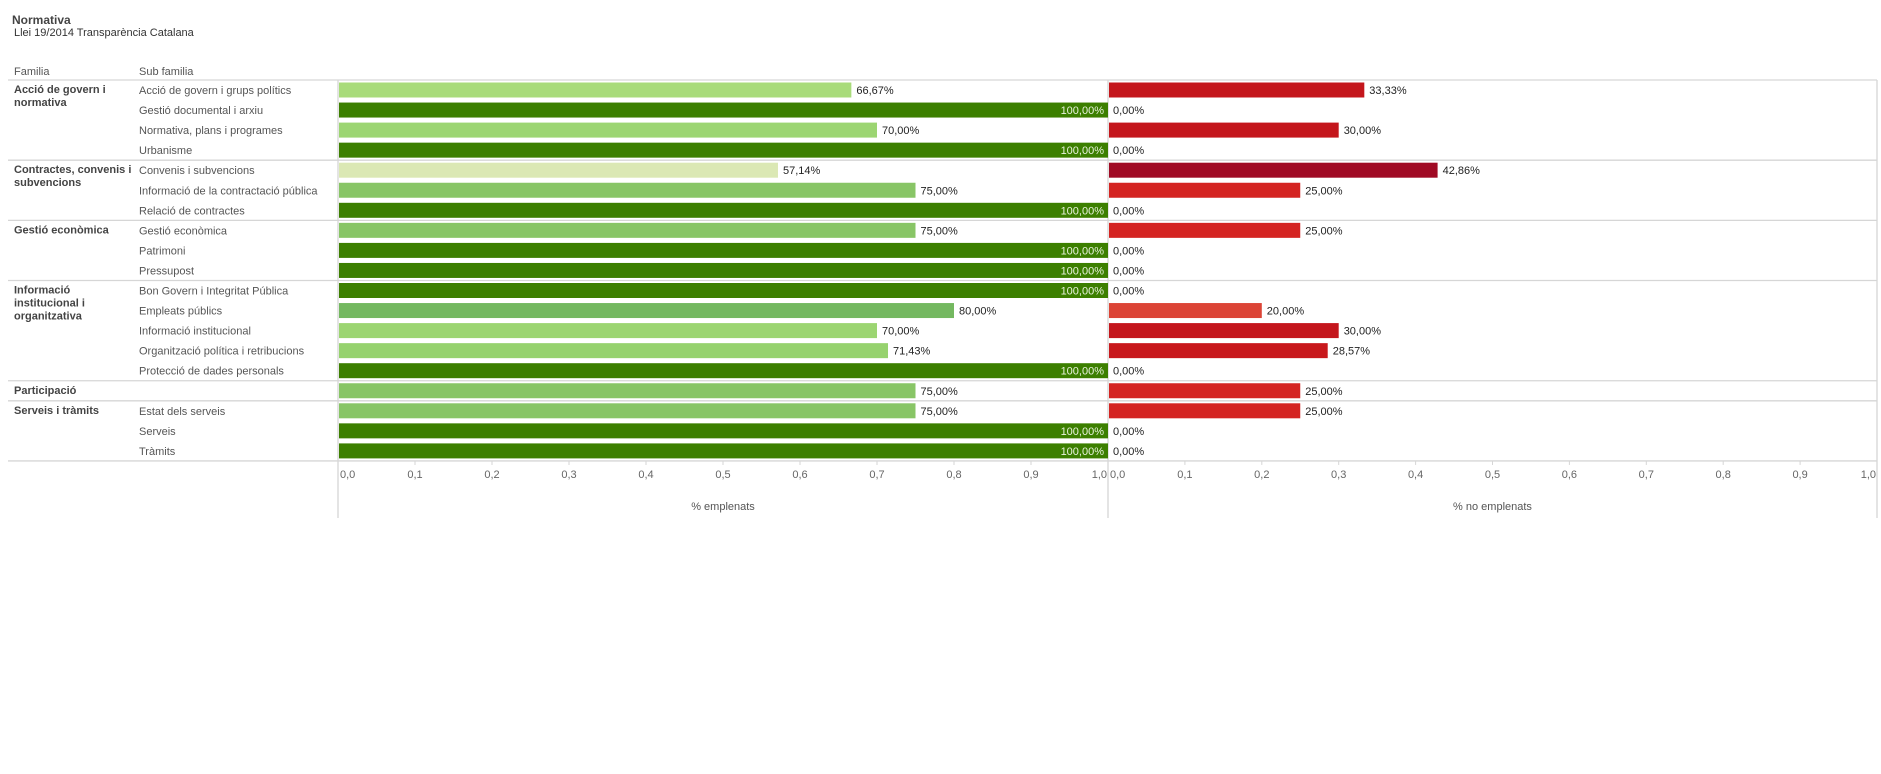  What do you see at coordinates (1388, 91) in the screenshot?
I see `data-label-no-emplenats: 33,33%` at bounding box center [1388, 91].